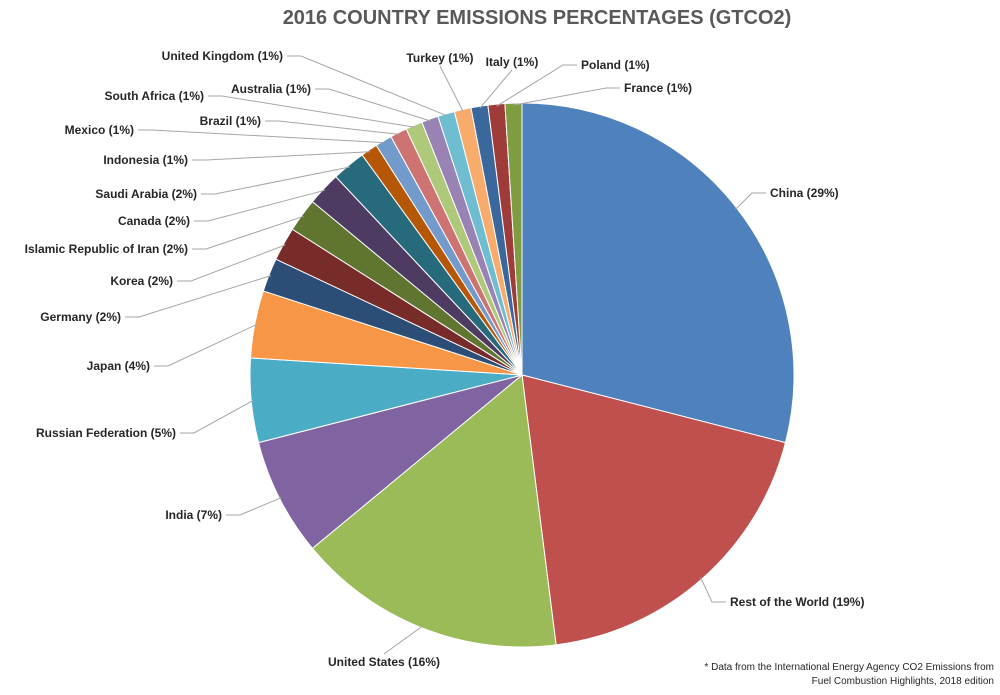 This screenshot has height=695, width=1000. I want to click on leader-line-turkey, so click(451, 88).